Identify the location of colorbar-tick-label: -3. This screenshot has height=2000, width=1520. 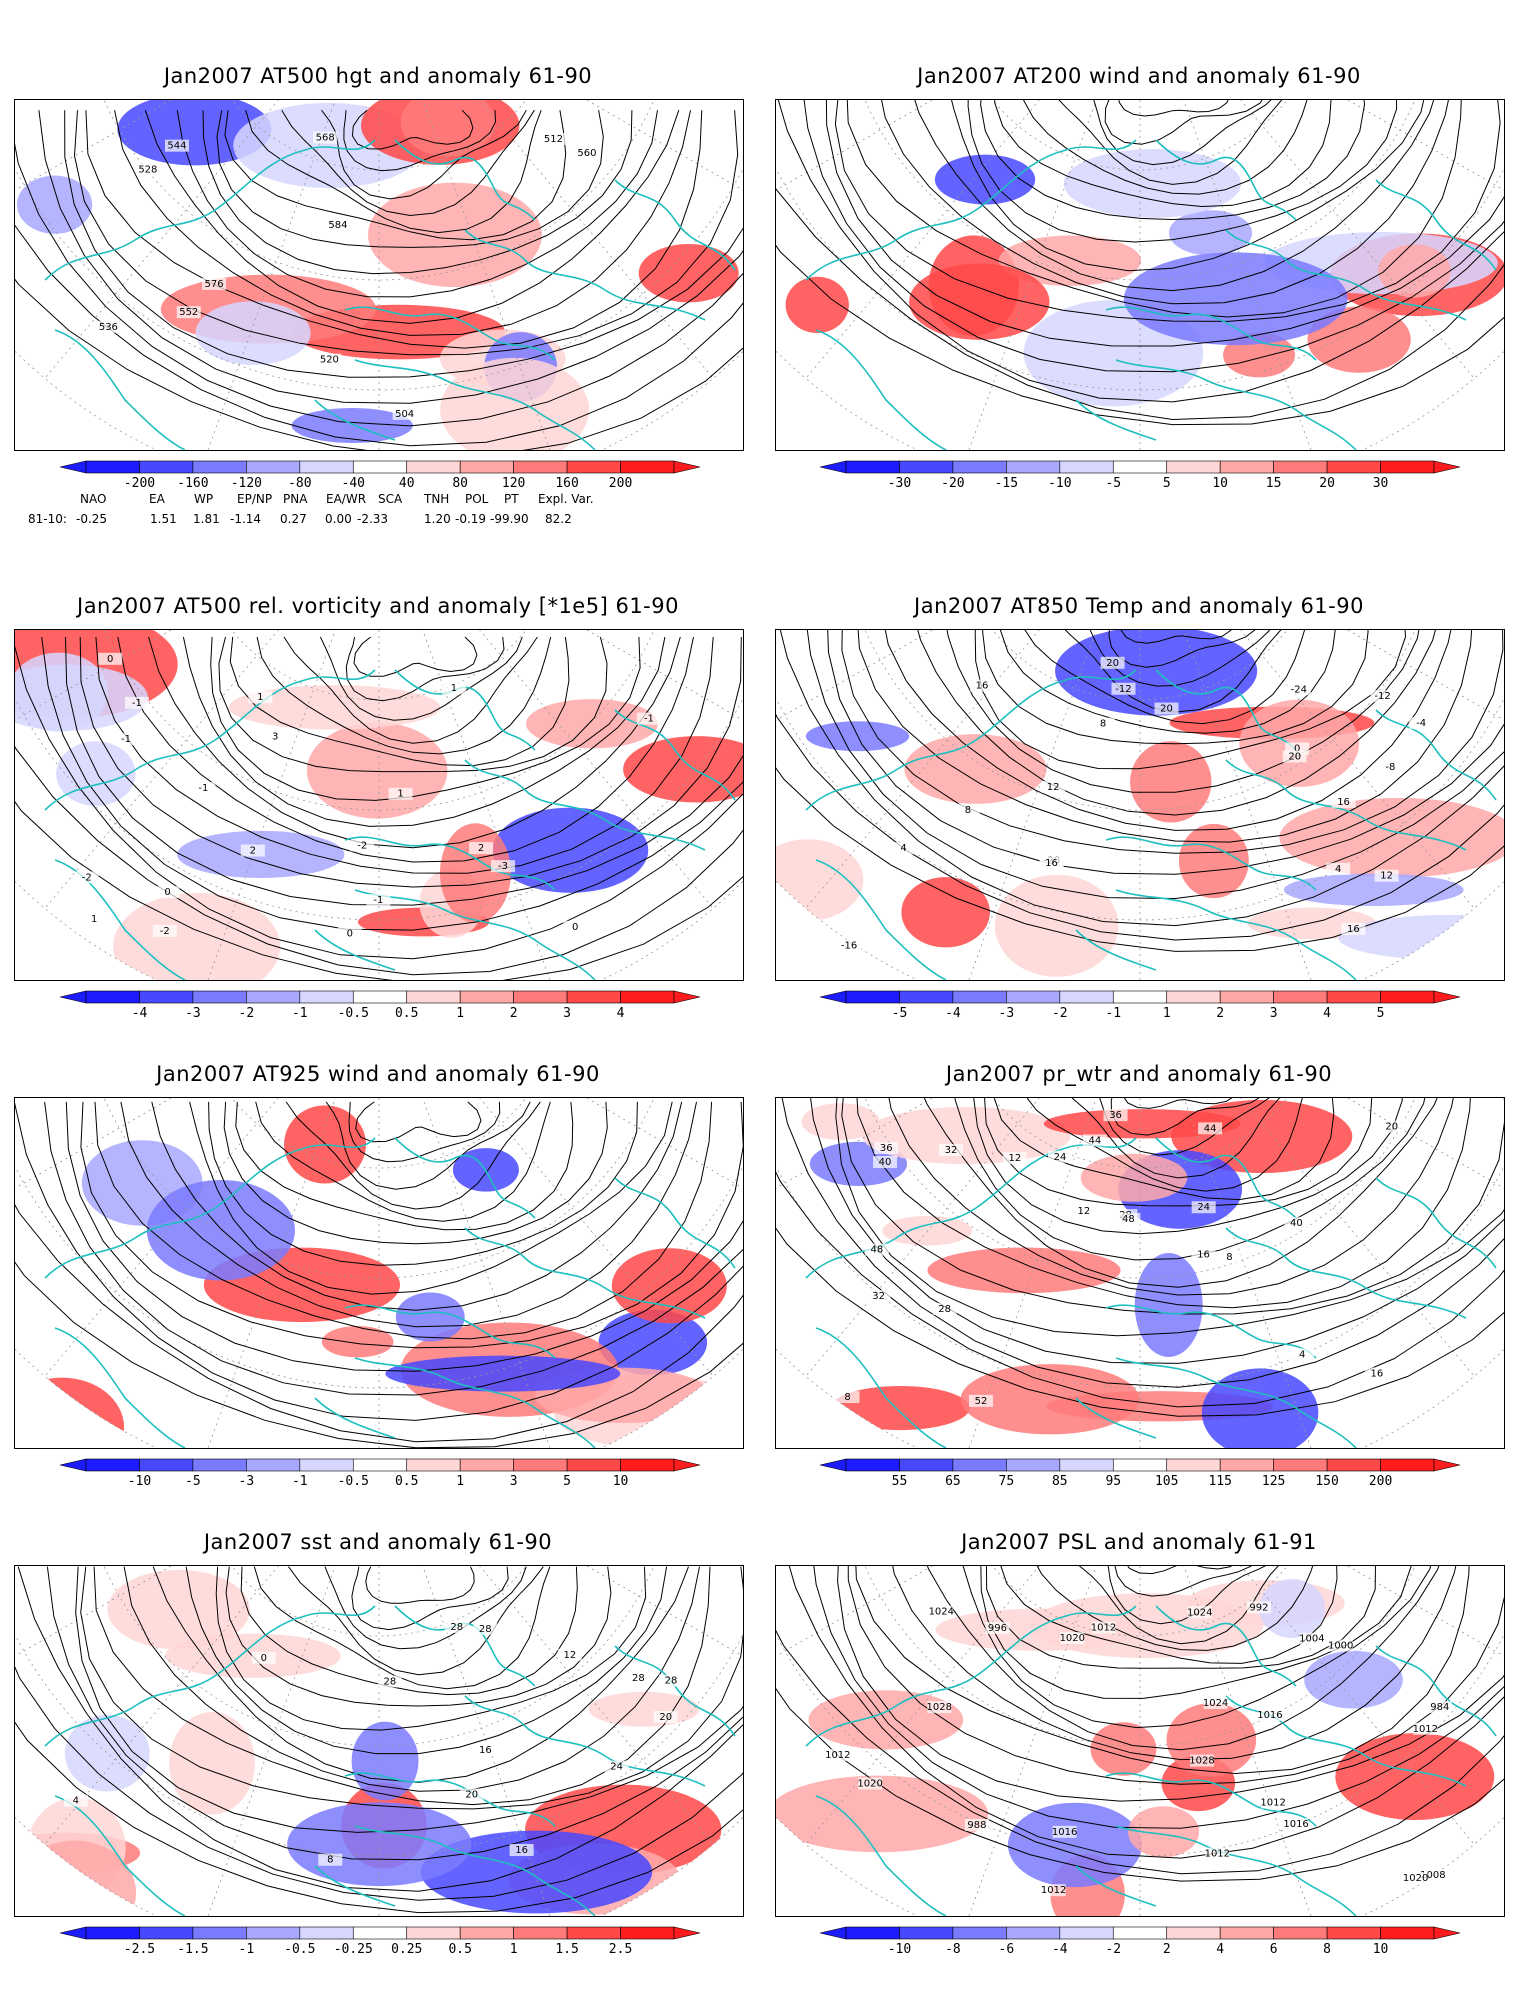
(193, 1013).